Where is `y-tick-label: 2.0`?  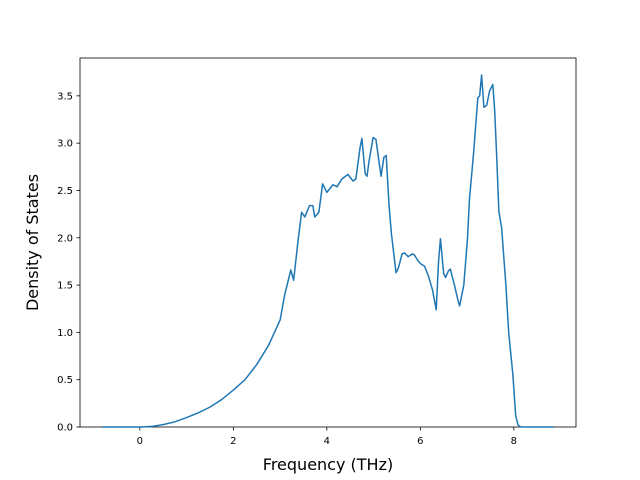 y-tick-label: 2.0 is located at coordinates (65, 238).